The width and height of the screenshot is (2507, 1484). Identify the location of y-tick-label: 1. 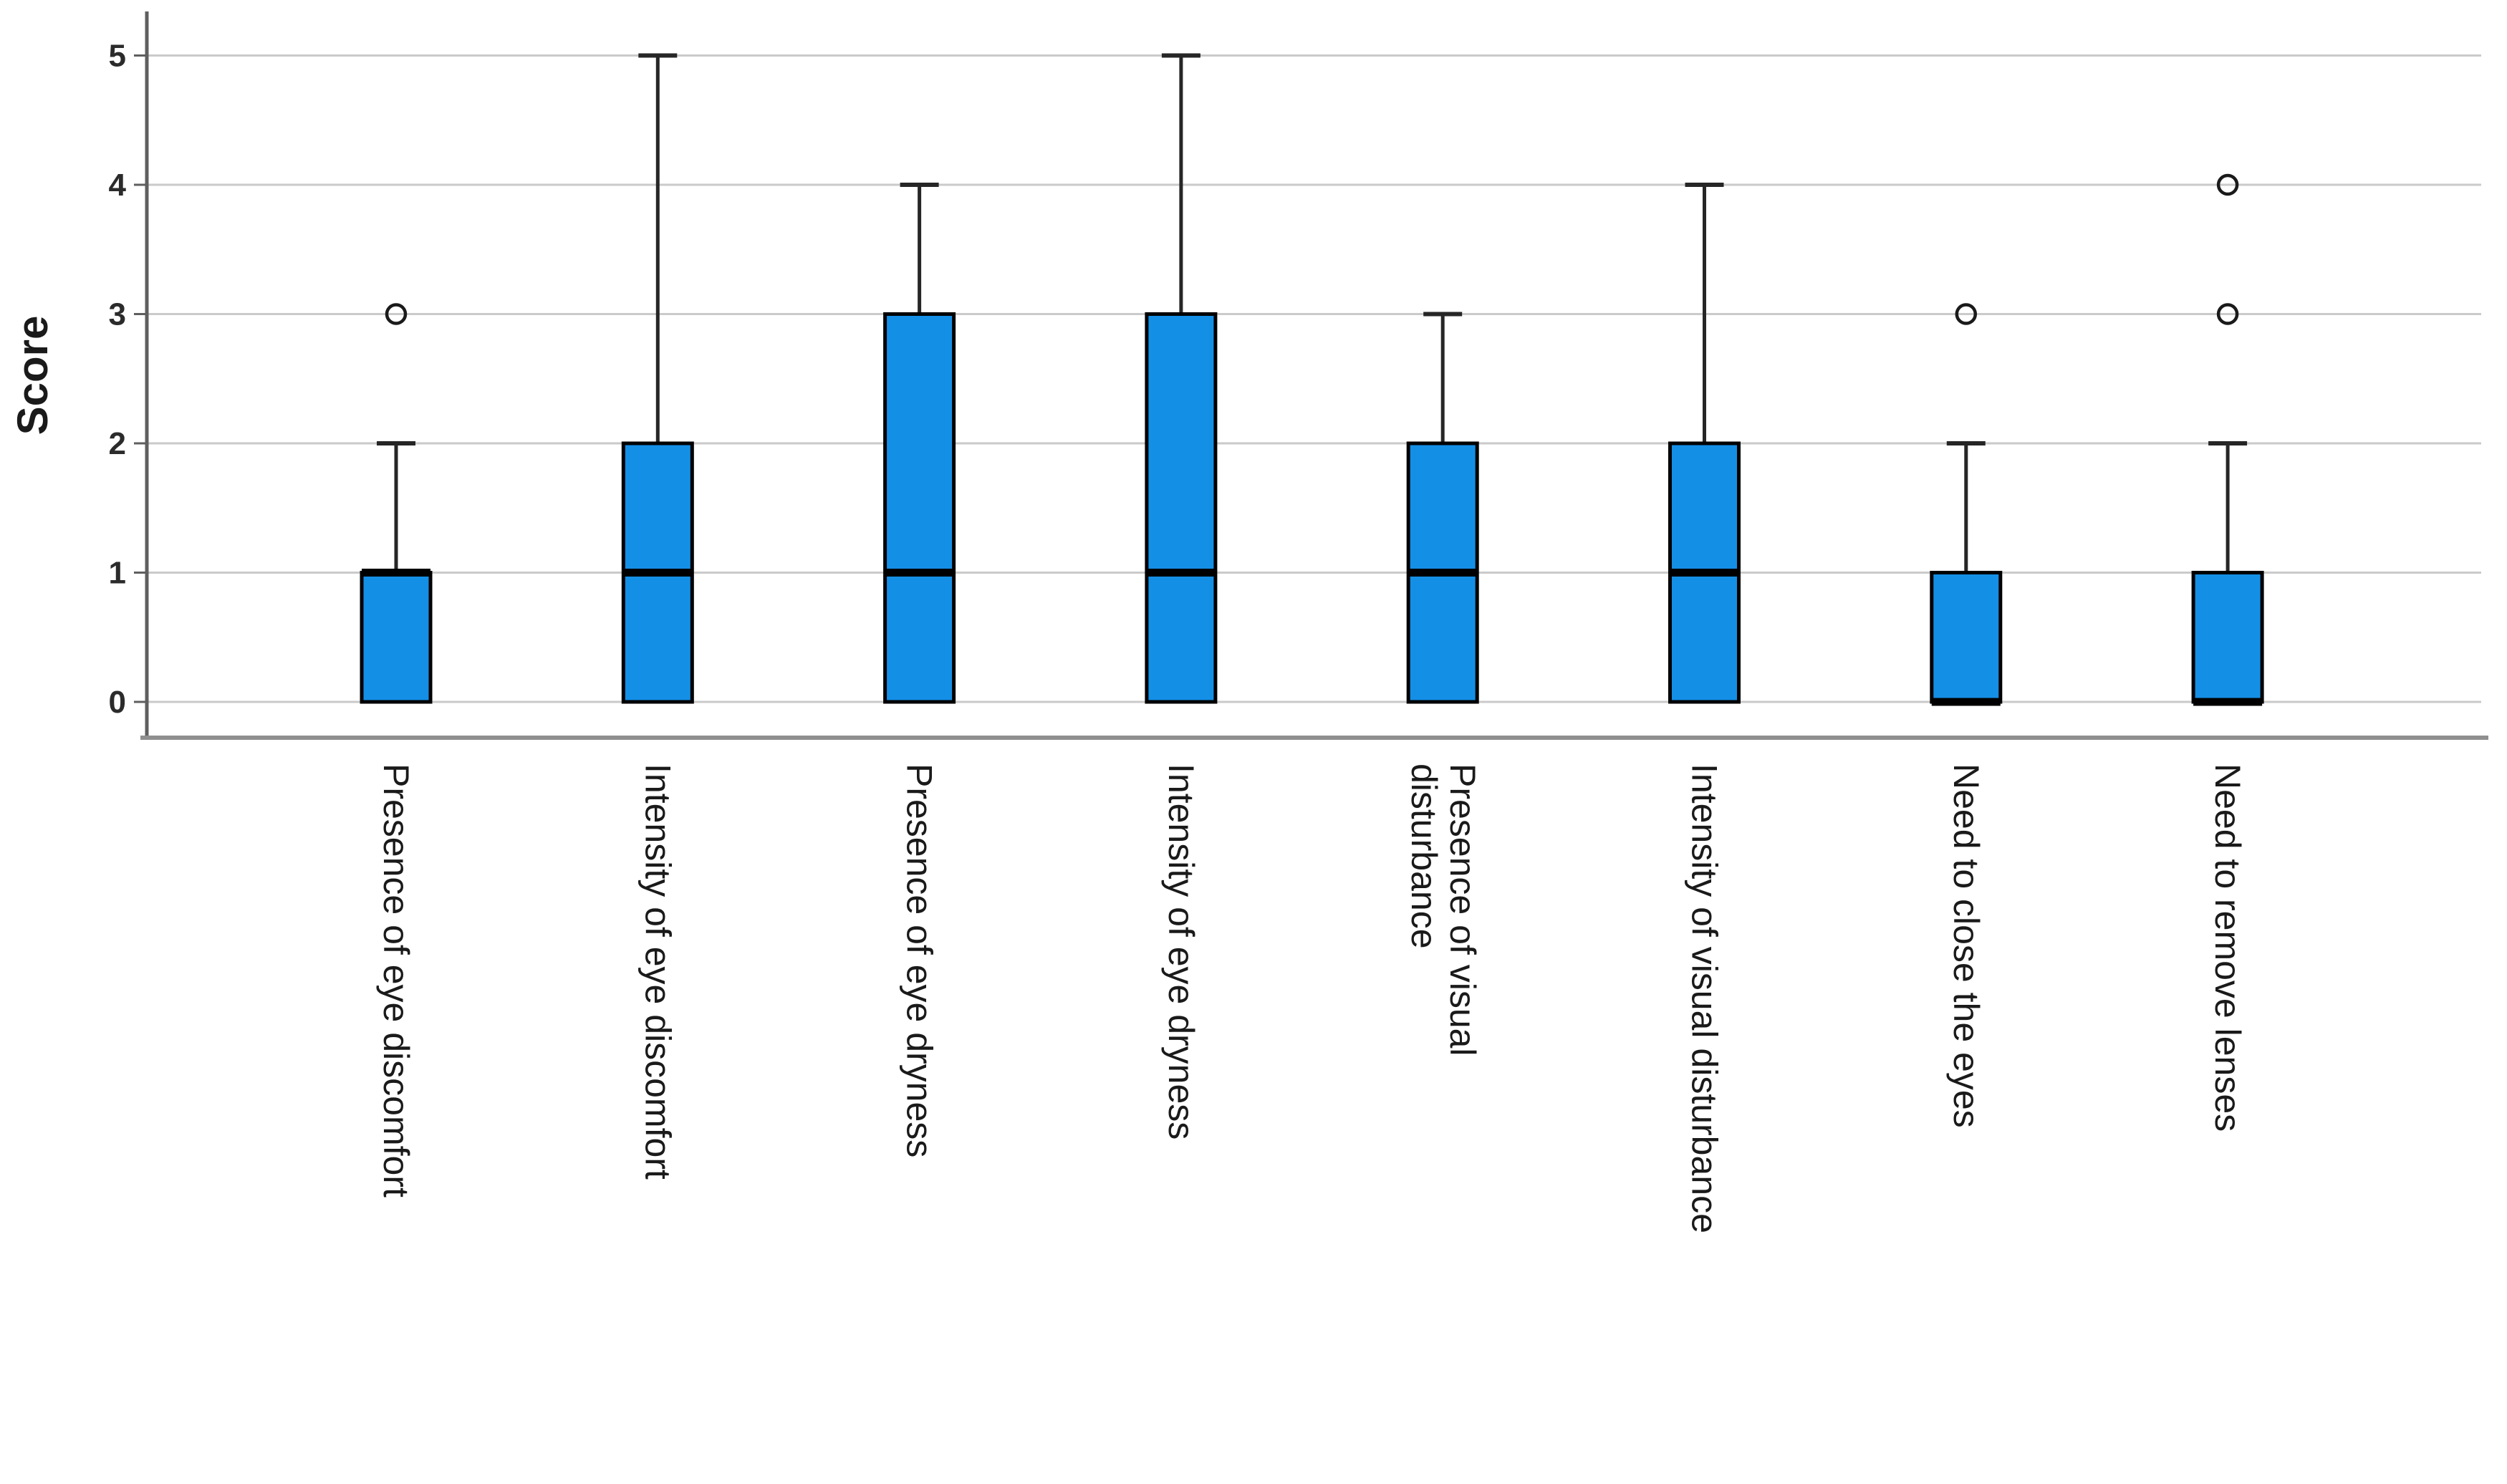
(117, 573).